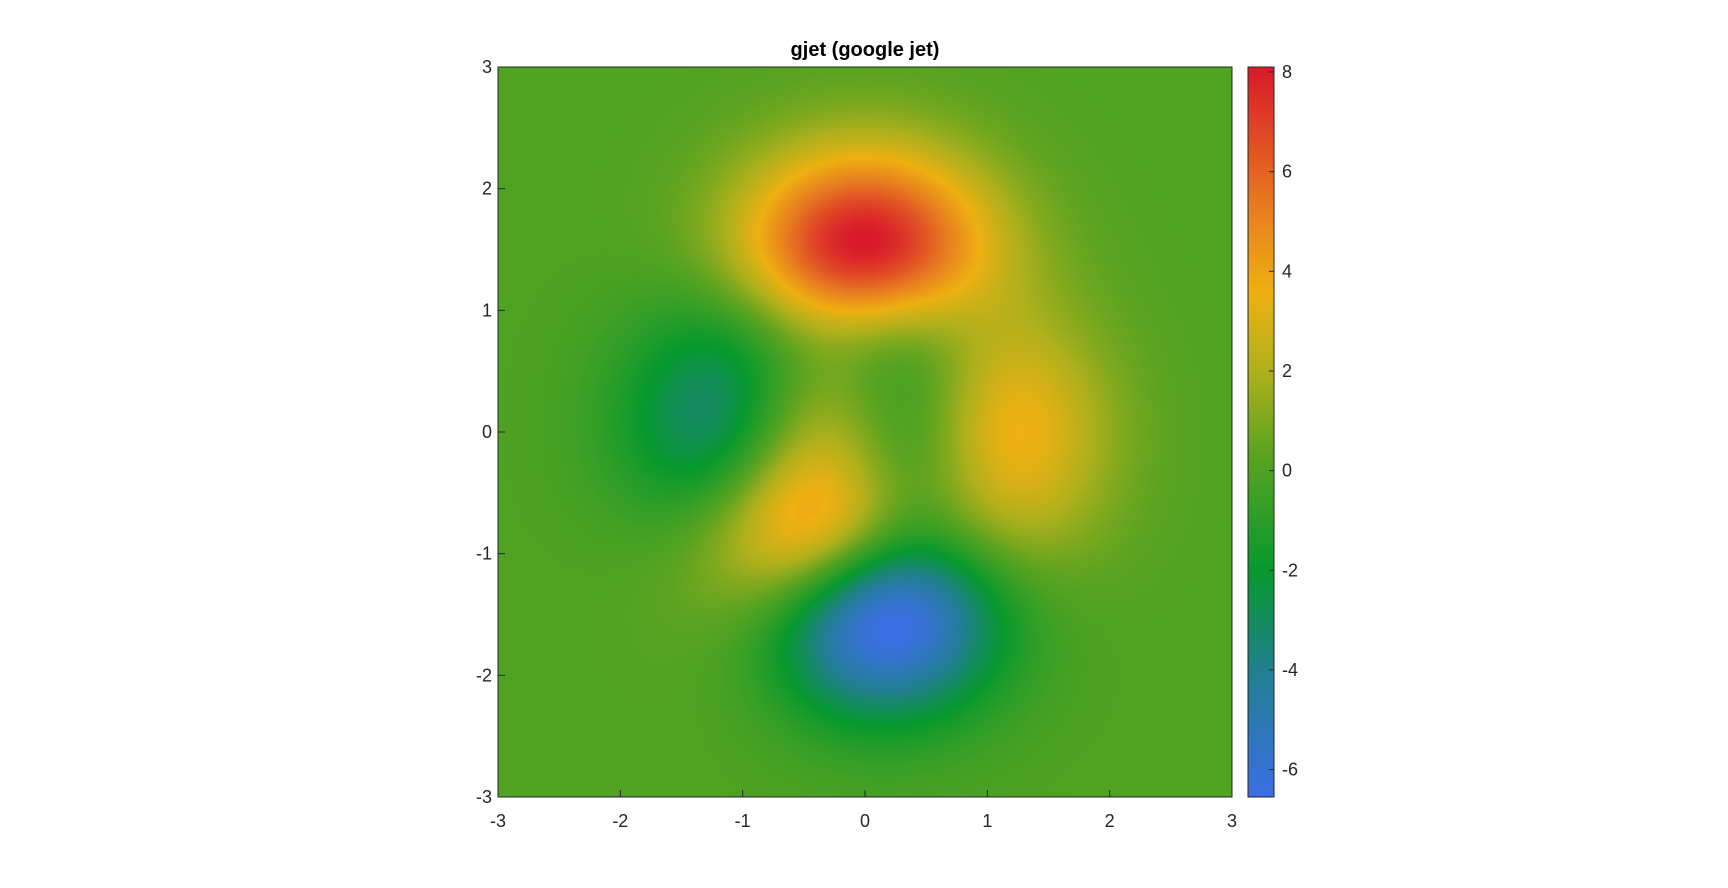  What do you see at coordinates (484, 554) in the screenshot?
I see `y-tick-label: -1` at bounding box center [484, 554].